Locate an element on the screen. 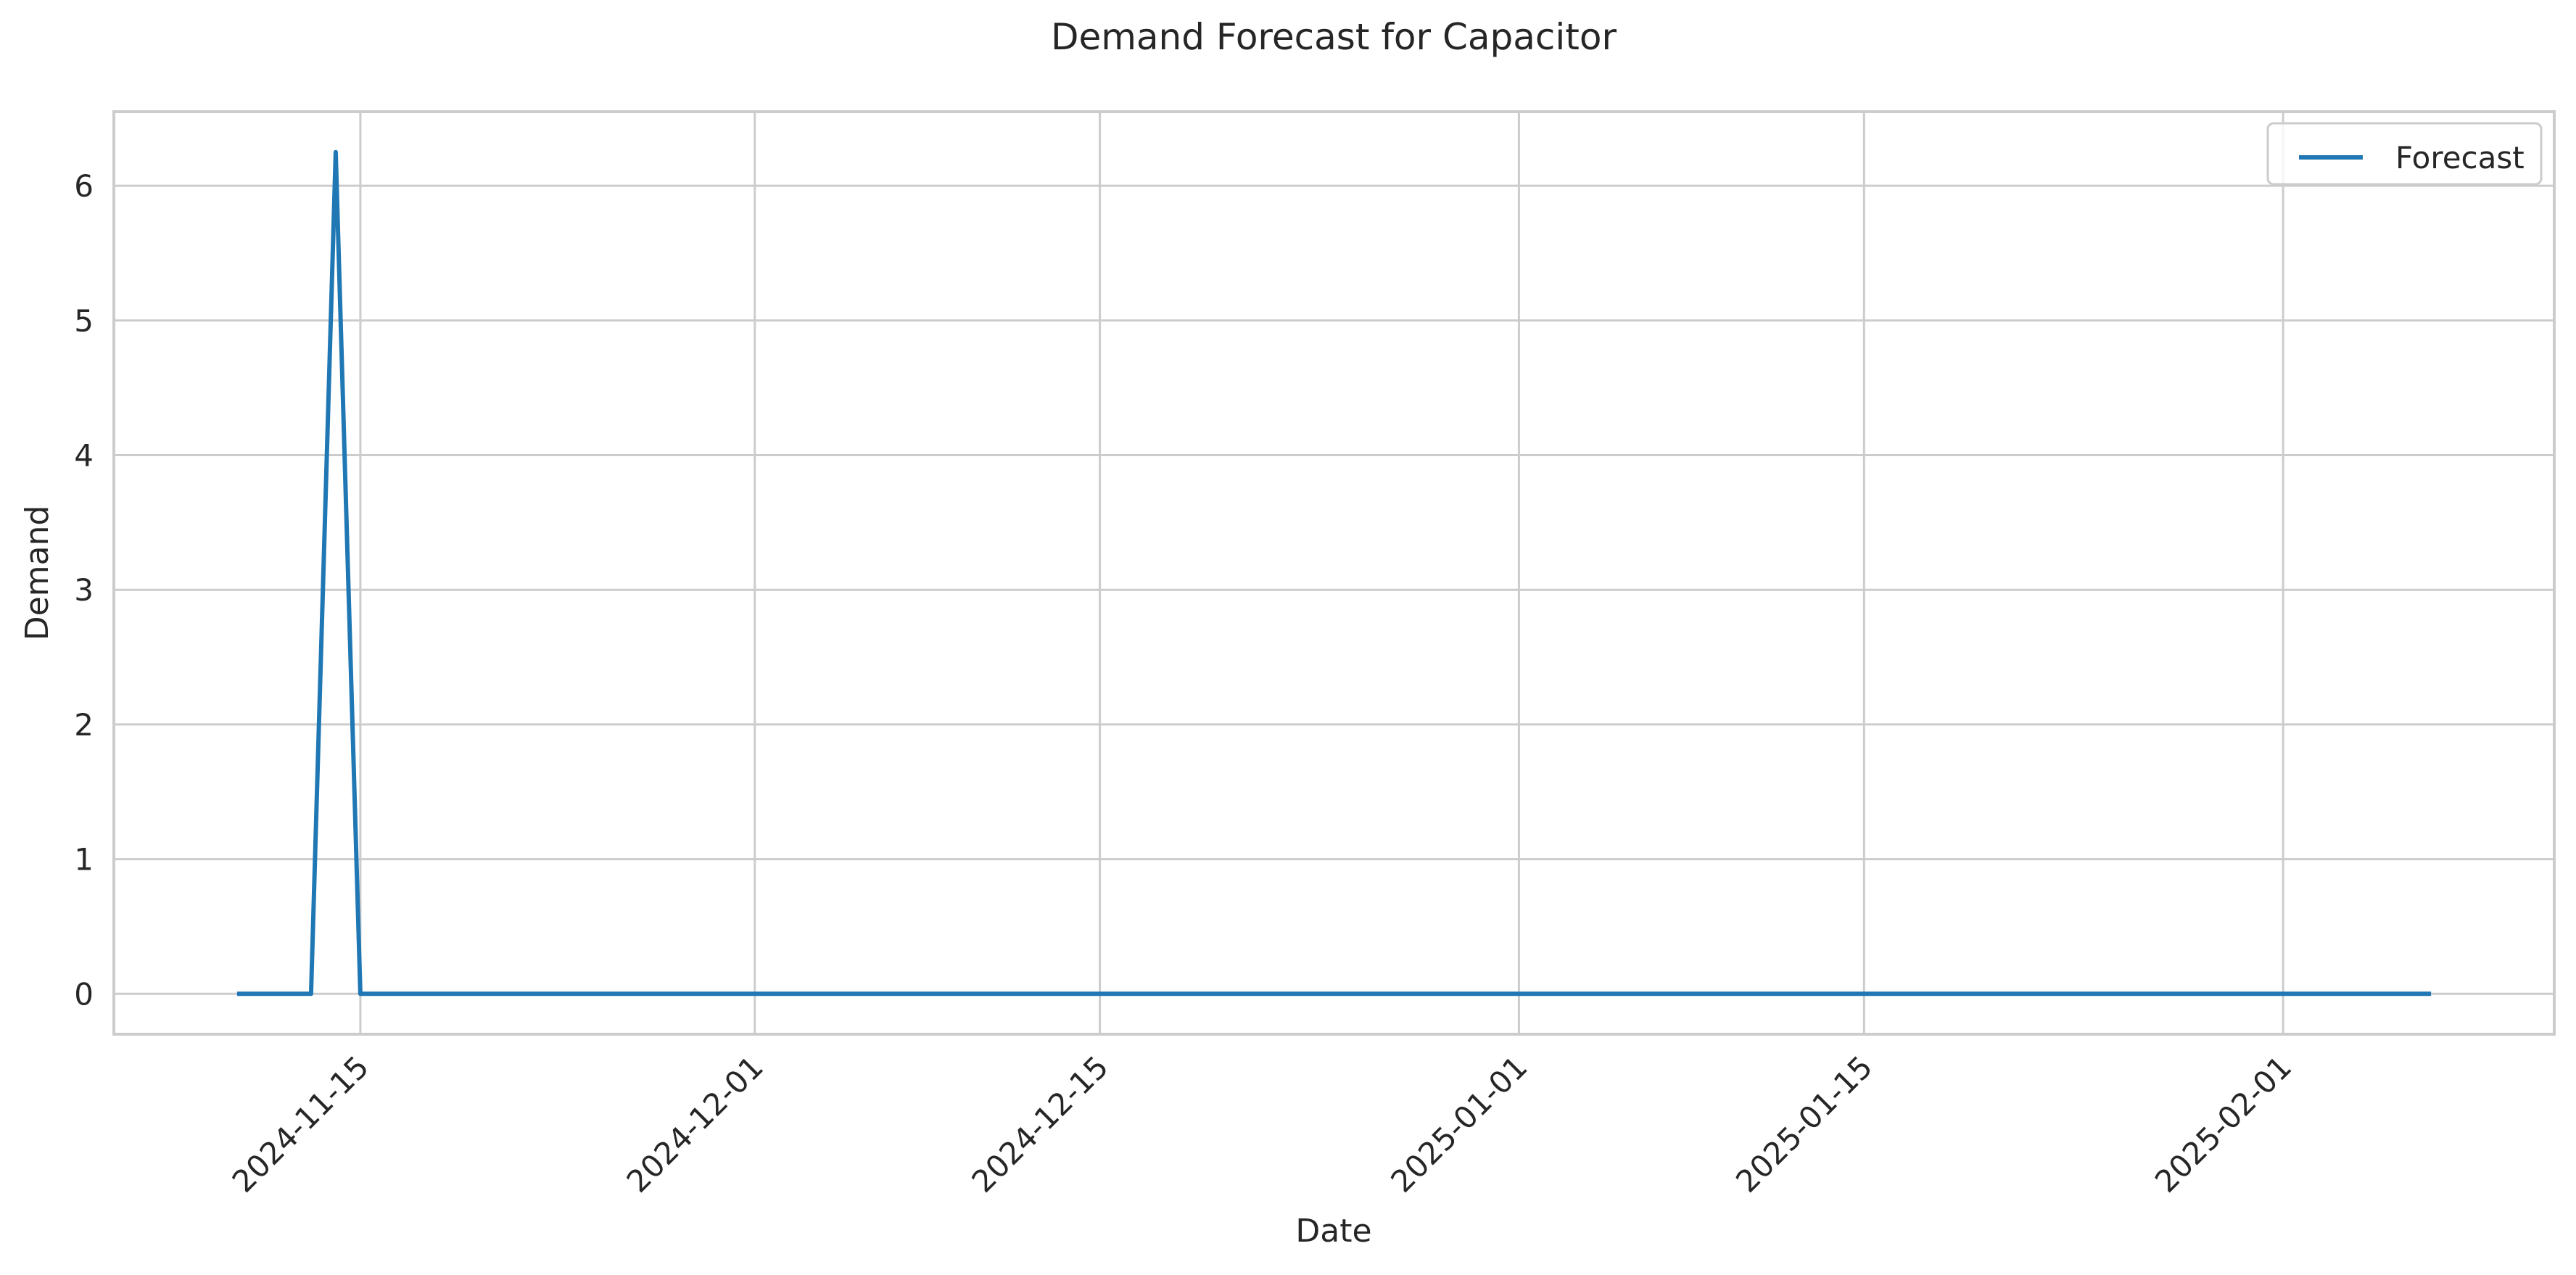  y-tick-label: 0 is located at coordinates (84, 994).